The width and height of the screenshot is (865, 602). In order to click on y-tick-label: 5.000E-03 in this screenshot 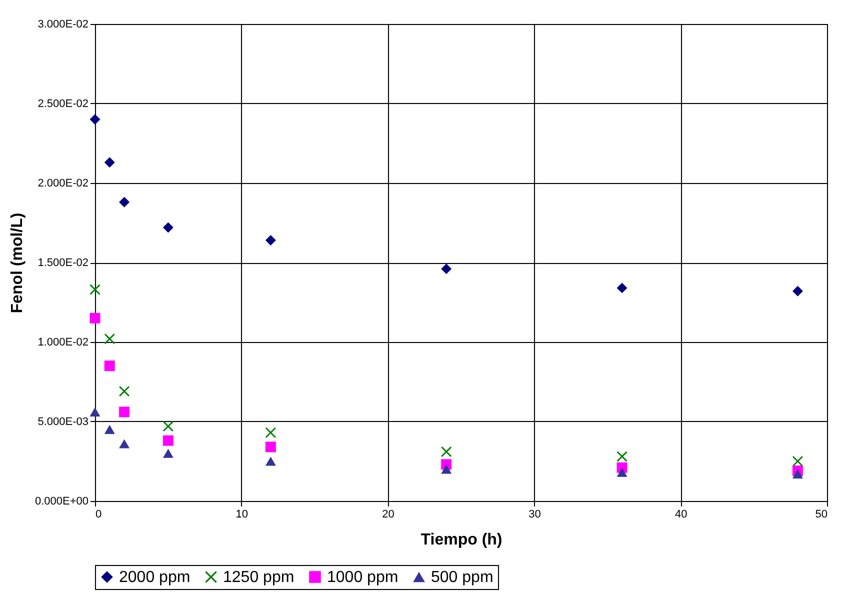, I will do `click(63, 422)`.